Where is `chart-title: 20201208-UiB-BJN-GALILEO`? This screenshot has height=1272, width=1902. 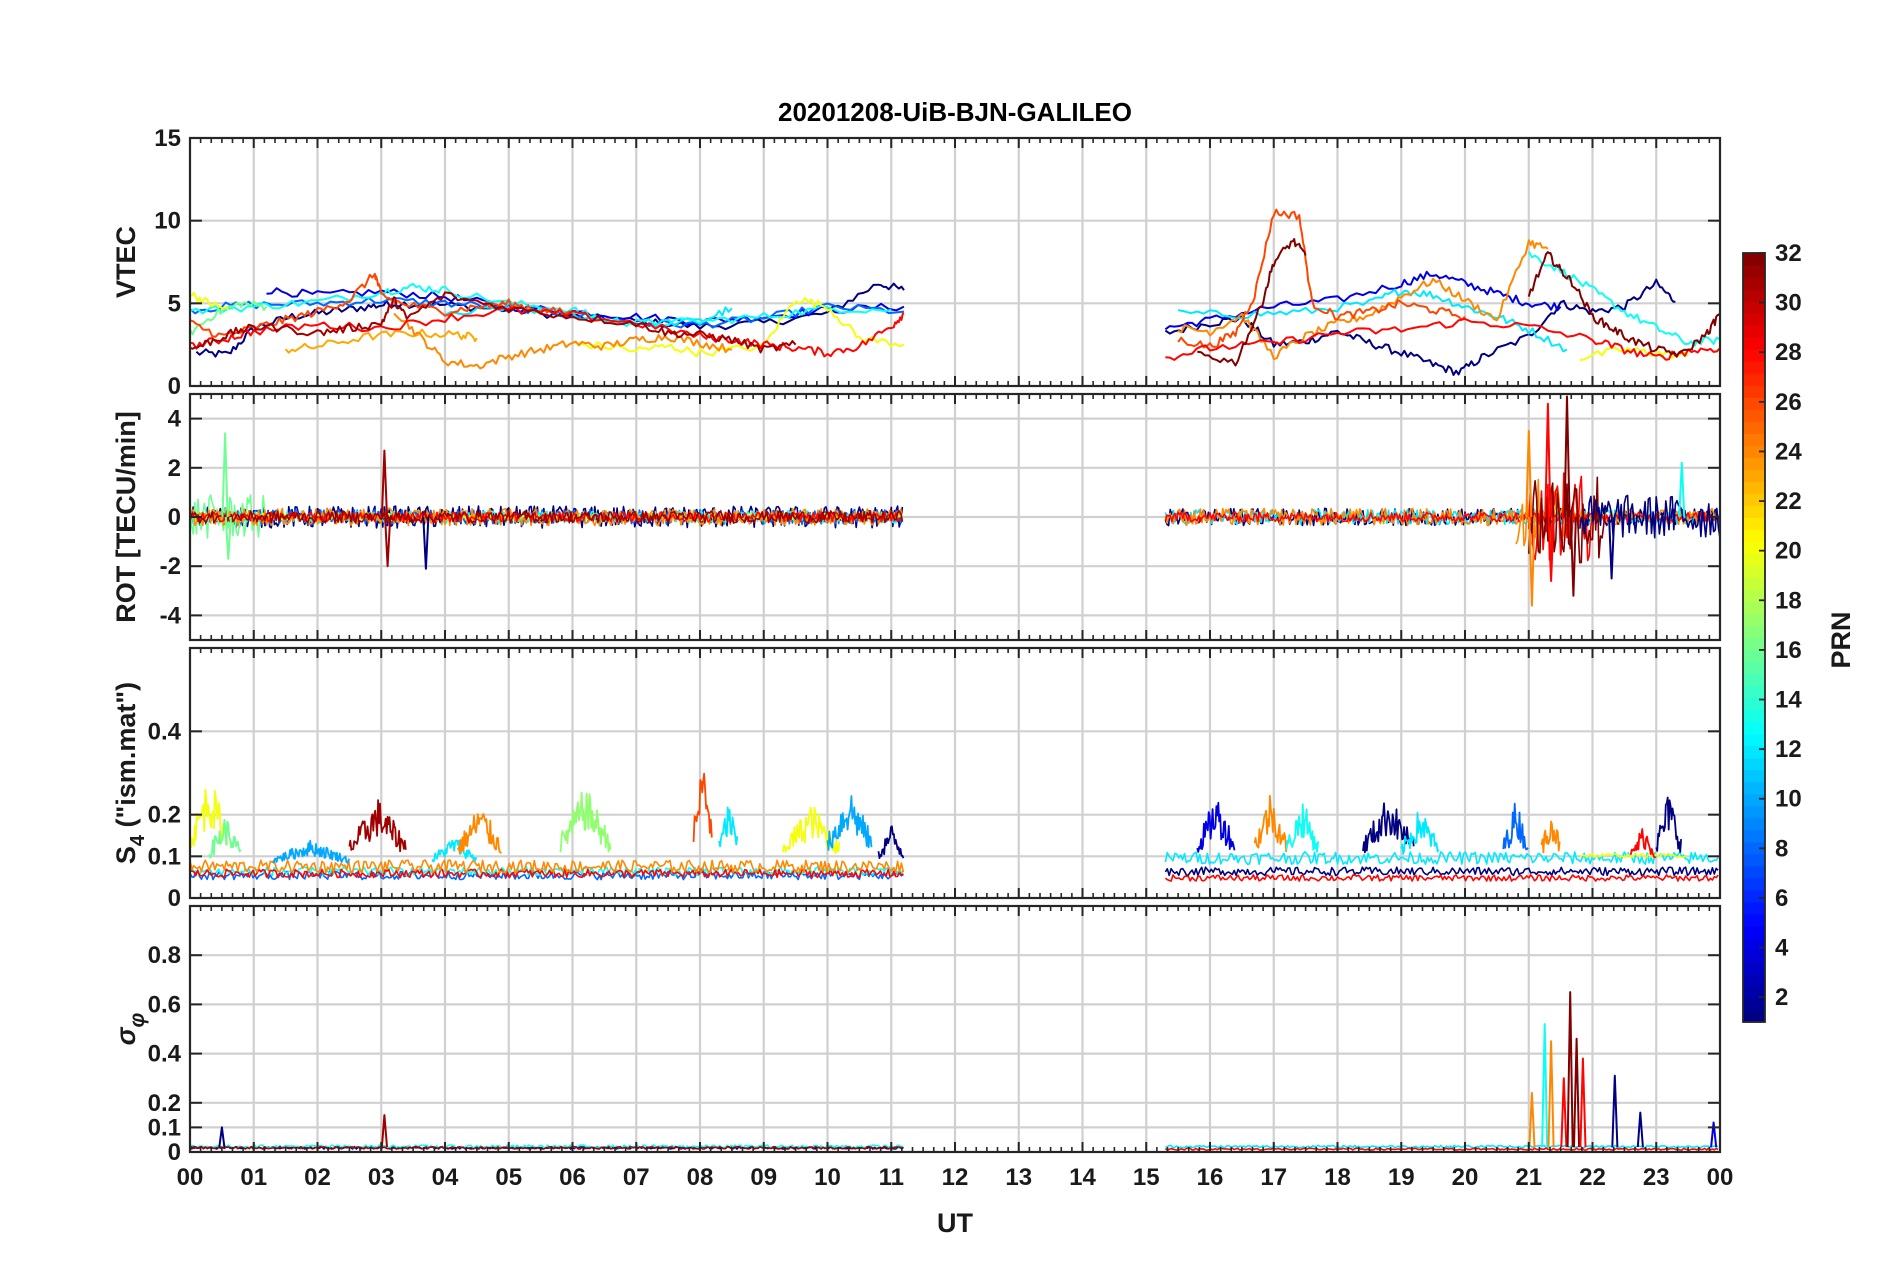 chart-title: 20201208-UiB-BJN-GALILEO is located at coordinates (955, 112).